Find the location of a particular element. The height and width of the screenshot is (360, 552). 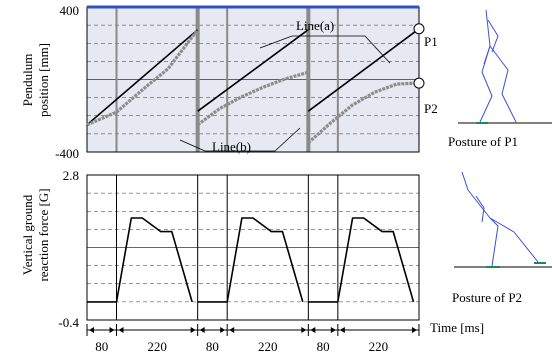

posture-p1-figure is located at coordinates (505, 66).